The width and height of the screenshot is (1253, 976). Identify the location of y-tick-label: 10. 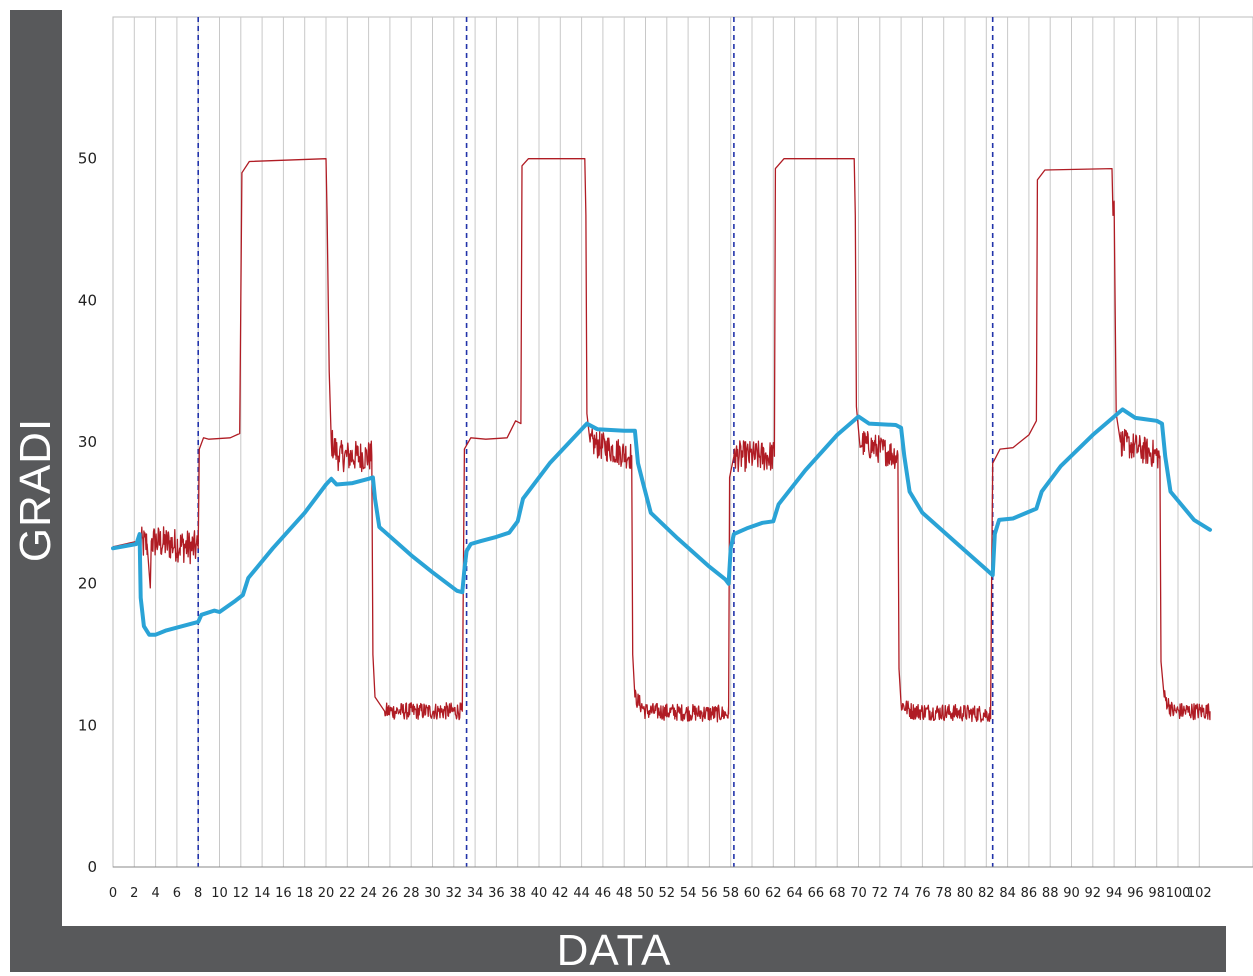
(87, 725).